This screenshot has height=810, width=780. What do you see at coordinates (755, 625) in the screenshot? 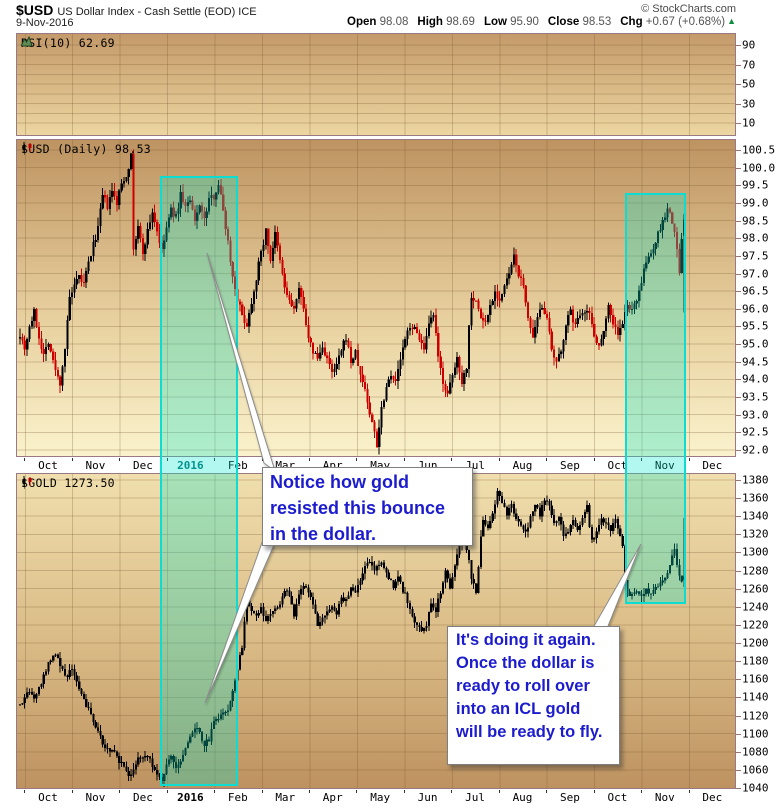
I see `y-axis-value: 1220` at bounding box center [755, 625].